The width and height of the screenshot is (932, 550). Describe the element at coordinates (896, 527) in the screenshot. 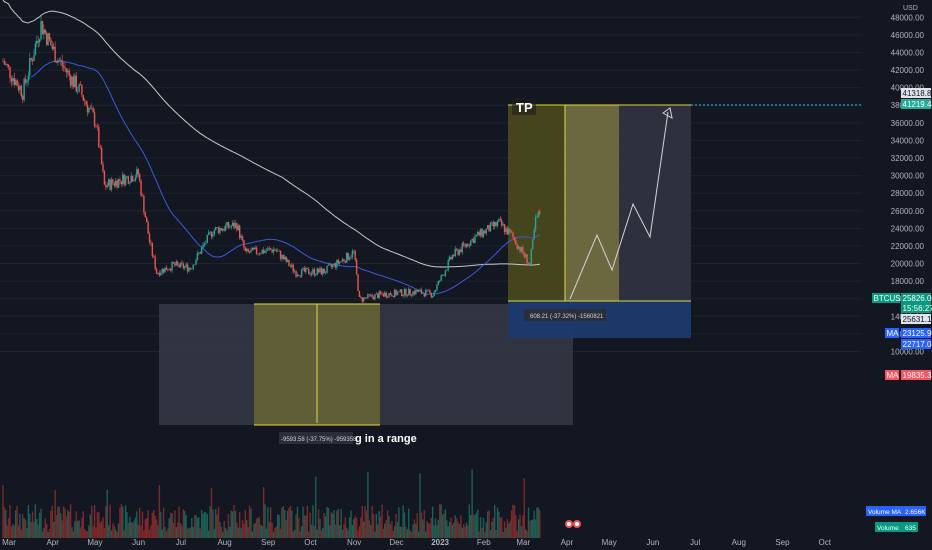

I see `volume-label: Volume 635` at that location.